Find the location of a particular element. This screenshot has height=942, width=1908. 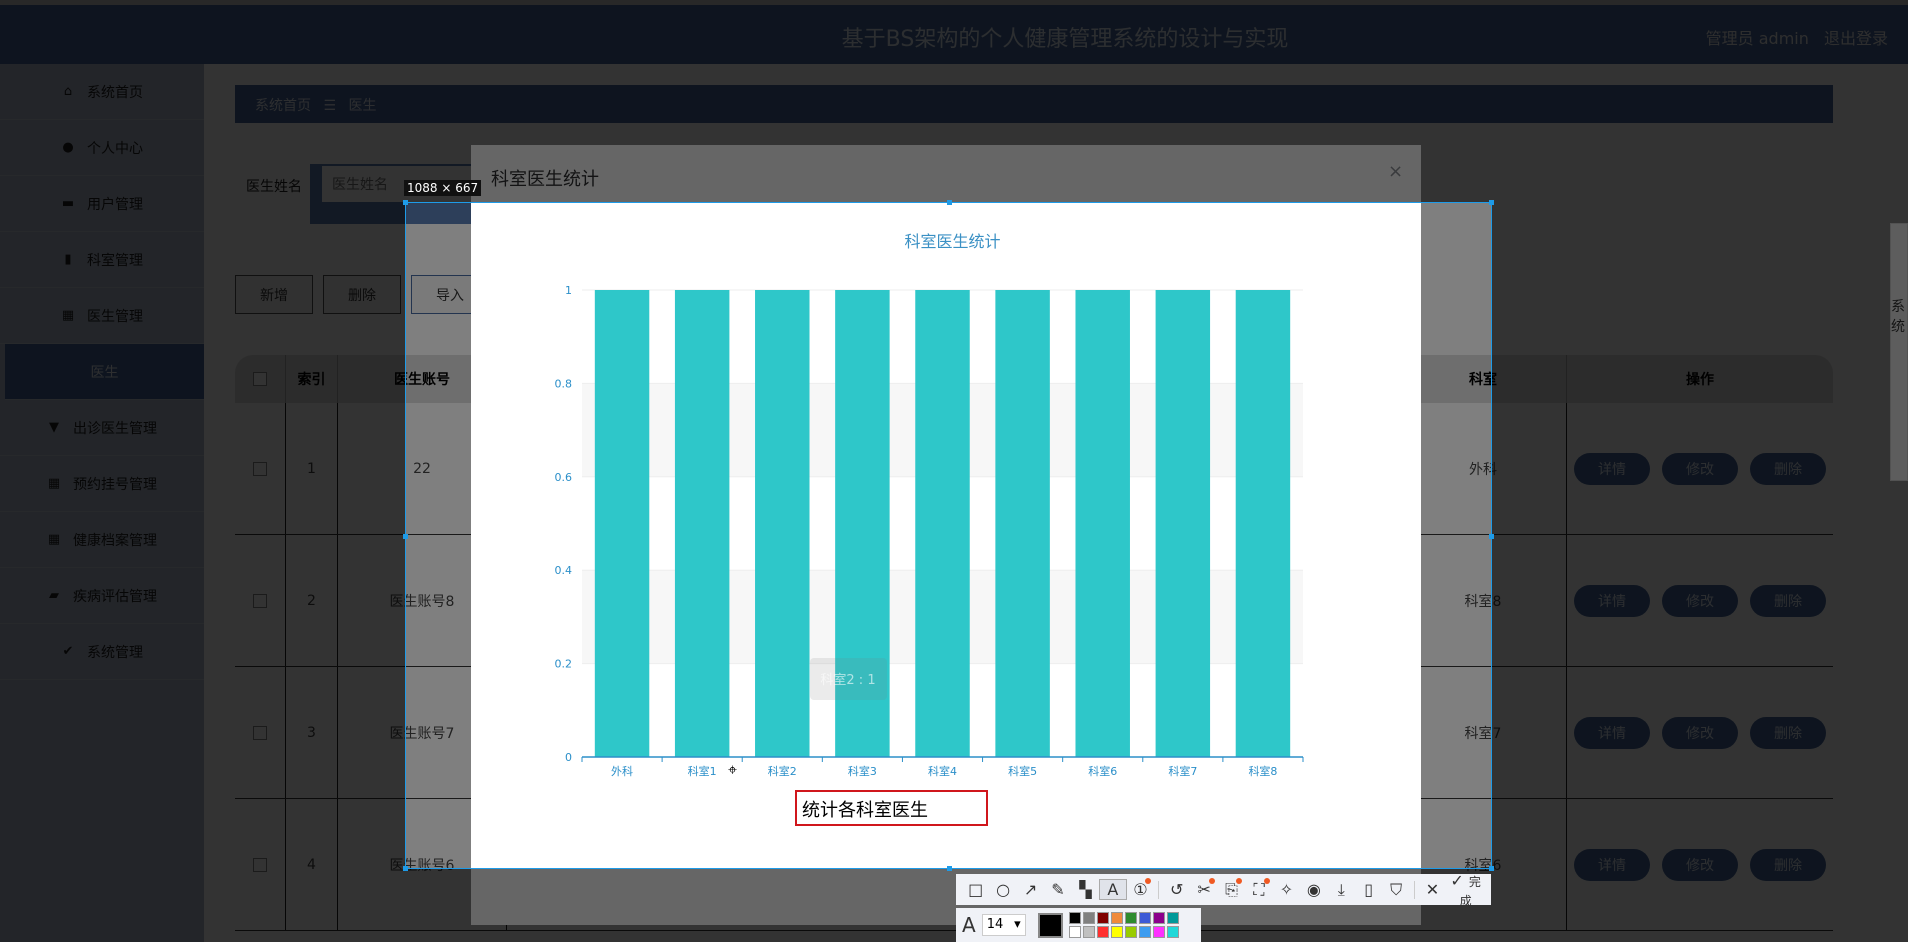

y-tick-label: 1 is located at coordinates (568, 290).